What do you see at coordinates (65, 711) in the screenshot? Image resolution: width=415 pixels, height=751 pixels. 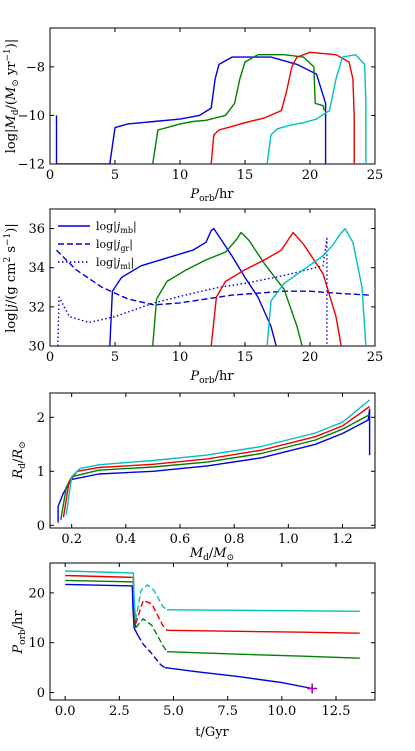 I see `x-tick-label: 0.0` at bounding box center [65, 711].